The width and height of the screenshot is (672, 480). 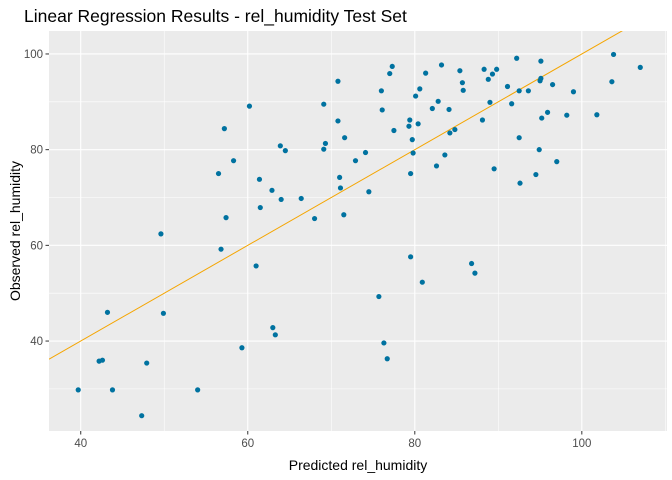 What do you see at coordinates (36, 246) in the screenshot?
I see `y-tick-label: 60` at bounding box center [36, 246].